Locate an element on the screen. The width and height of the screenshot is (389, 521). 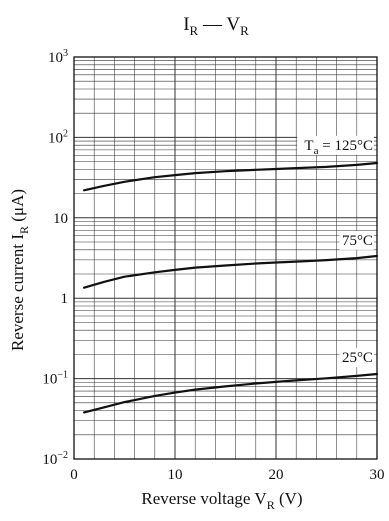
y-tick-label: 10⁻¹ is located at coordinates (55, 379).